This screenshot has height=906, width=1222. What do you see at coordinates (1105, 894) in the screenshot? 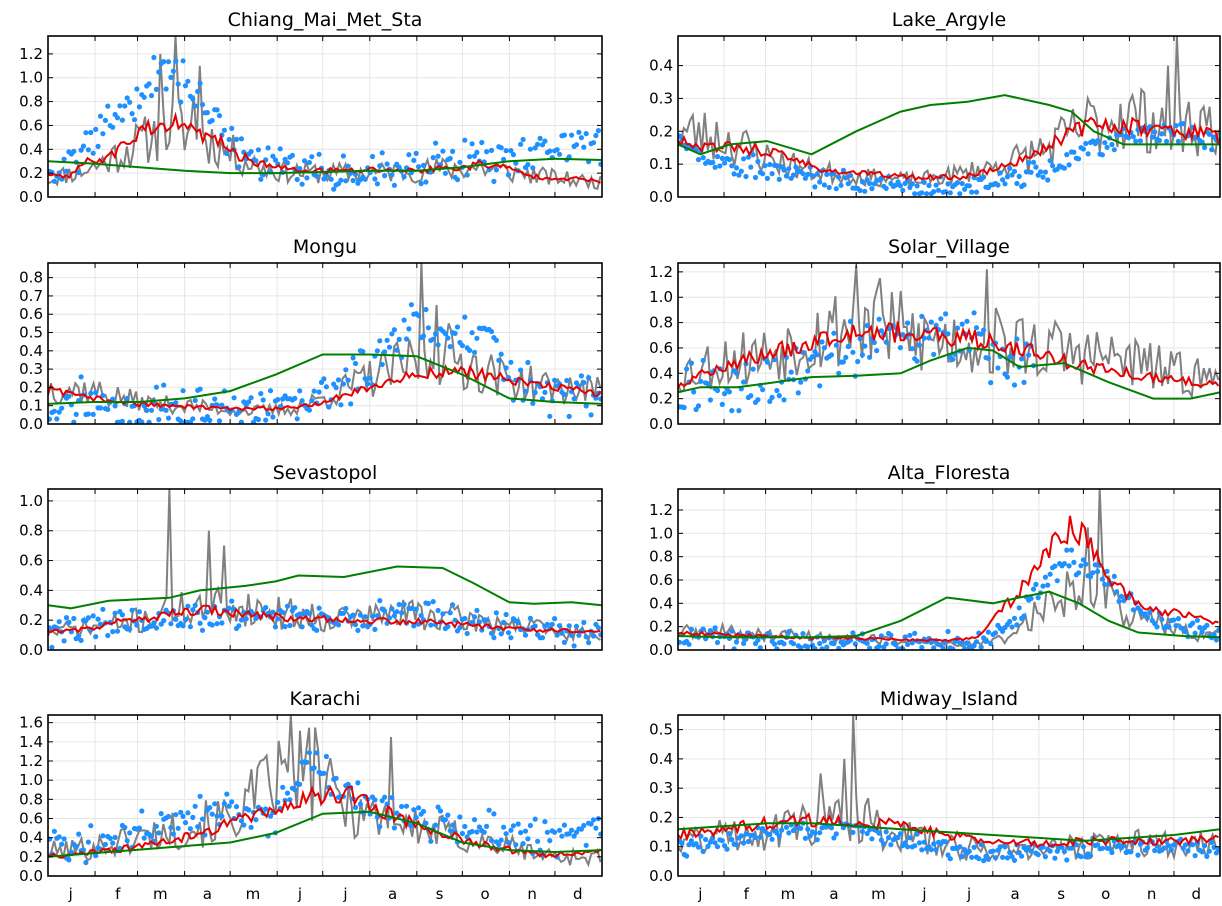
I see `x-tick-label: o` at bounding box center [1105, 894].